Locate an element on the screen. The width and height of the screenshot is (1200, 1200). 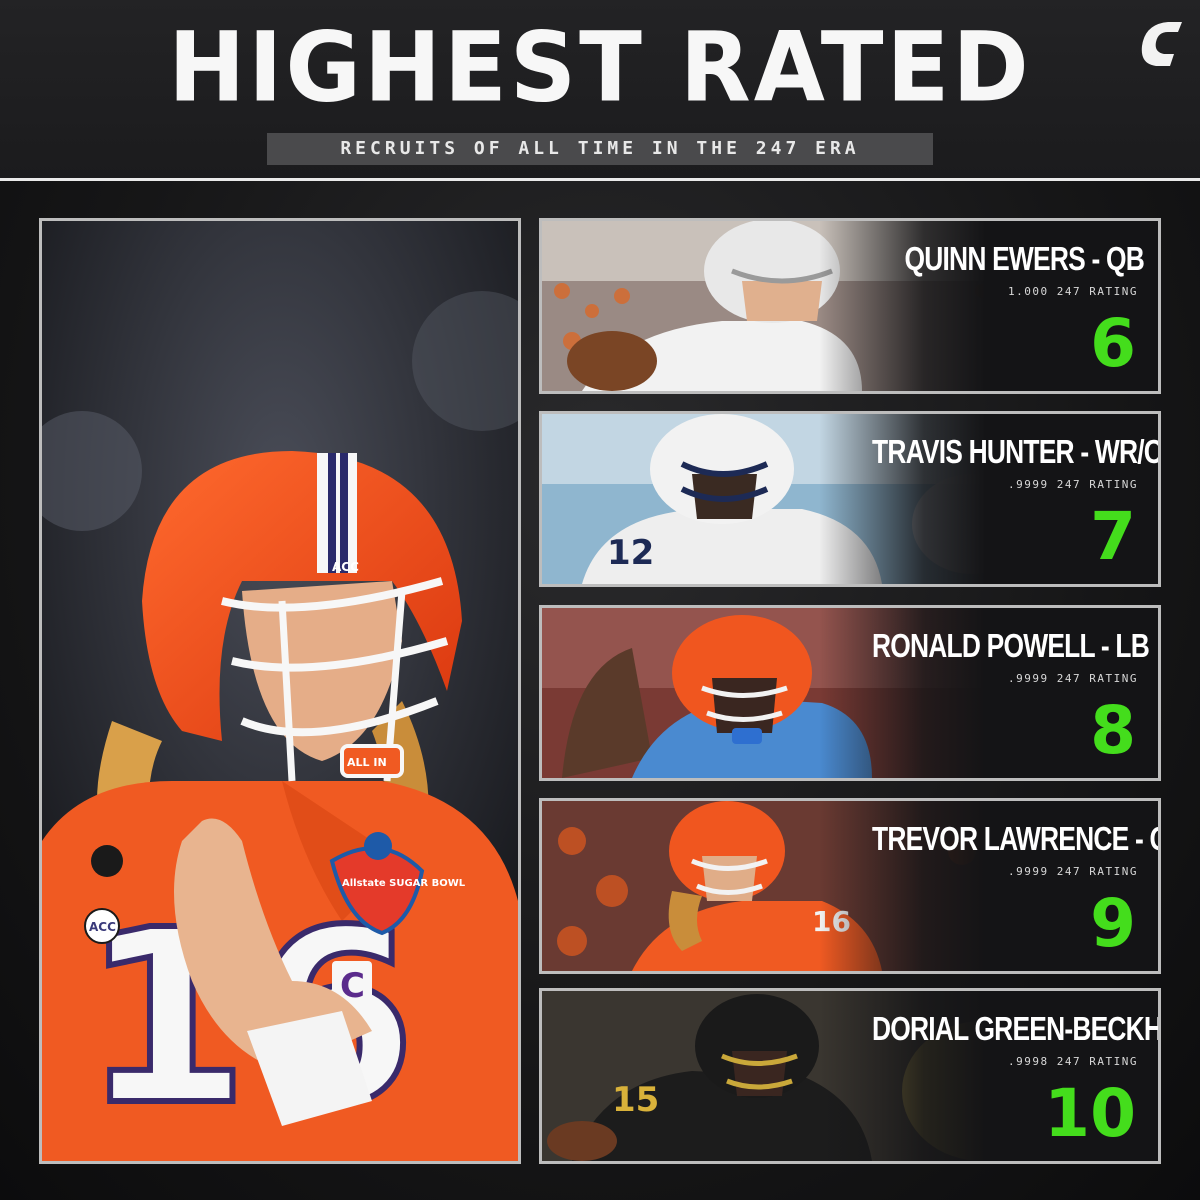
rank-number: 8 is located at coordinates (1113, 730).